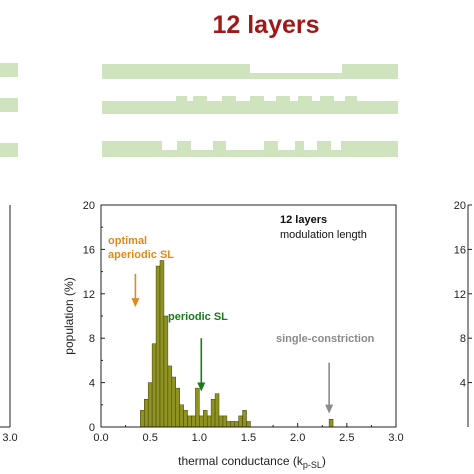 Image resolution: width=474 pixels, height=474 pixels. What do you see at coordinates (460, 250) in the screenshot?
I see `right-panel-tick-label: 16` at bounding box center [460, 250].